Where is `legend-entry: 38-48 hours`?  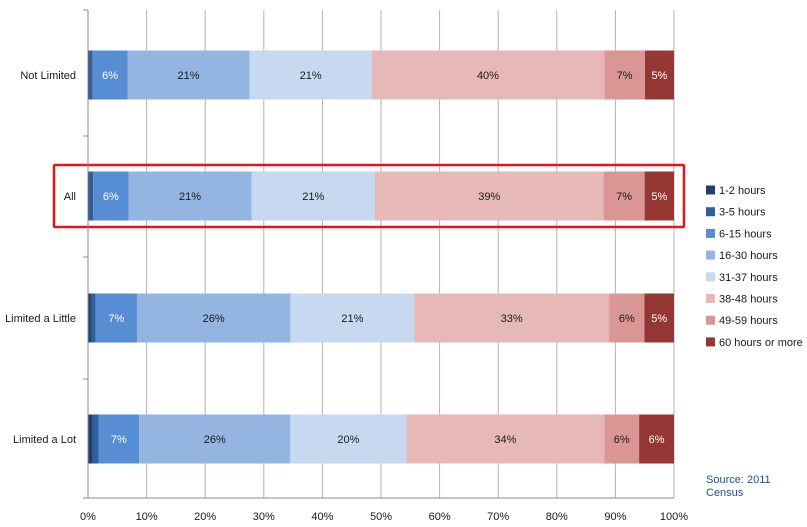 legend-entry: 38-48 hours is located at coordinates (748, 300).